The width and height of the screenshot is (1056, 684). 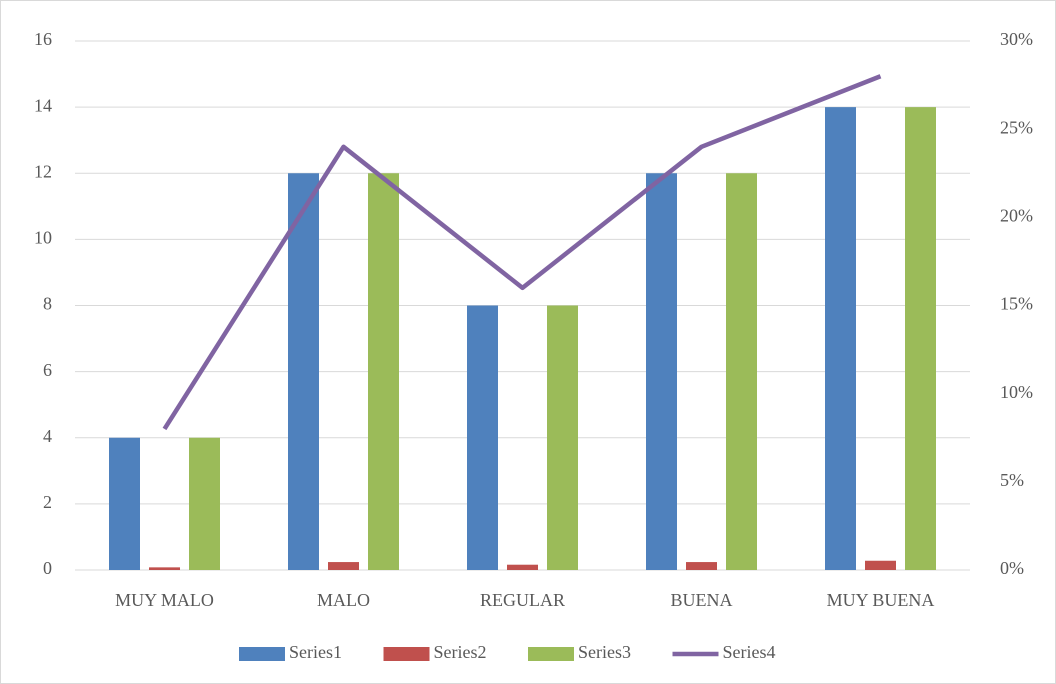 What do you see at coordinates (47, 568) in the screenshot?
I see `y-tick-label: 0` at bounding box center [47, 568].